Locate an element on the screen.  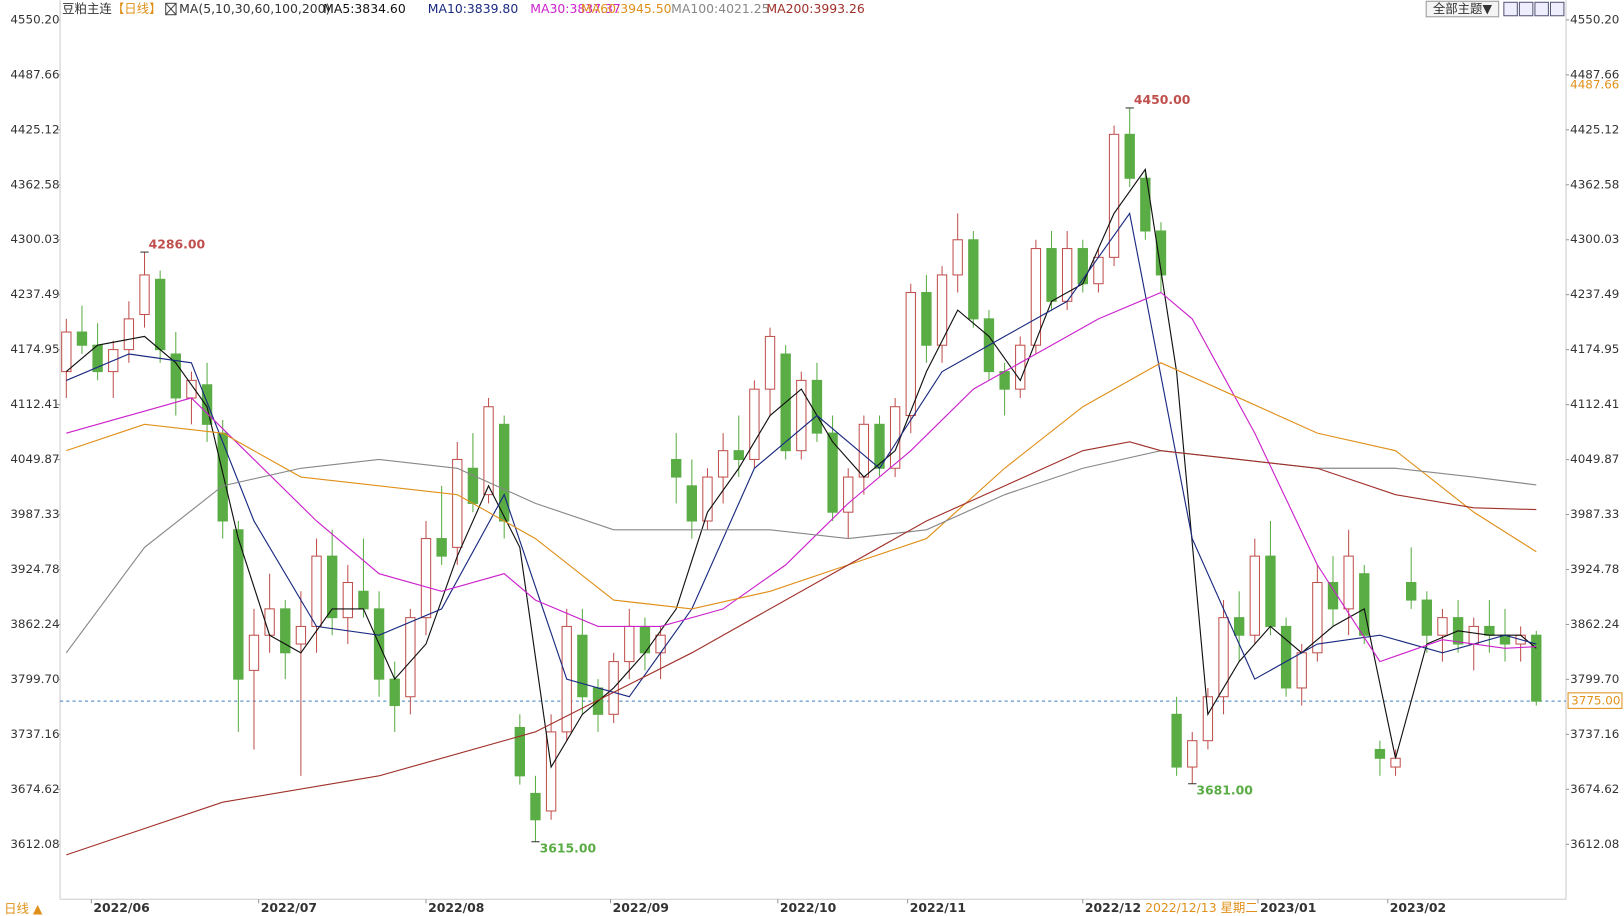
period: 【日线】 is located at coordinates (137, 8).